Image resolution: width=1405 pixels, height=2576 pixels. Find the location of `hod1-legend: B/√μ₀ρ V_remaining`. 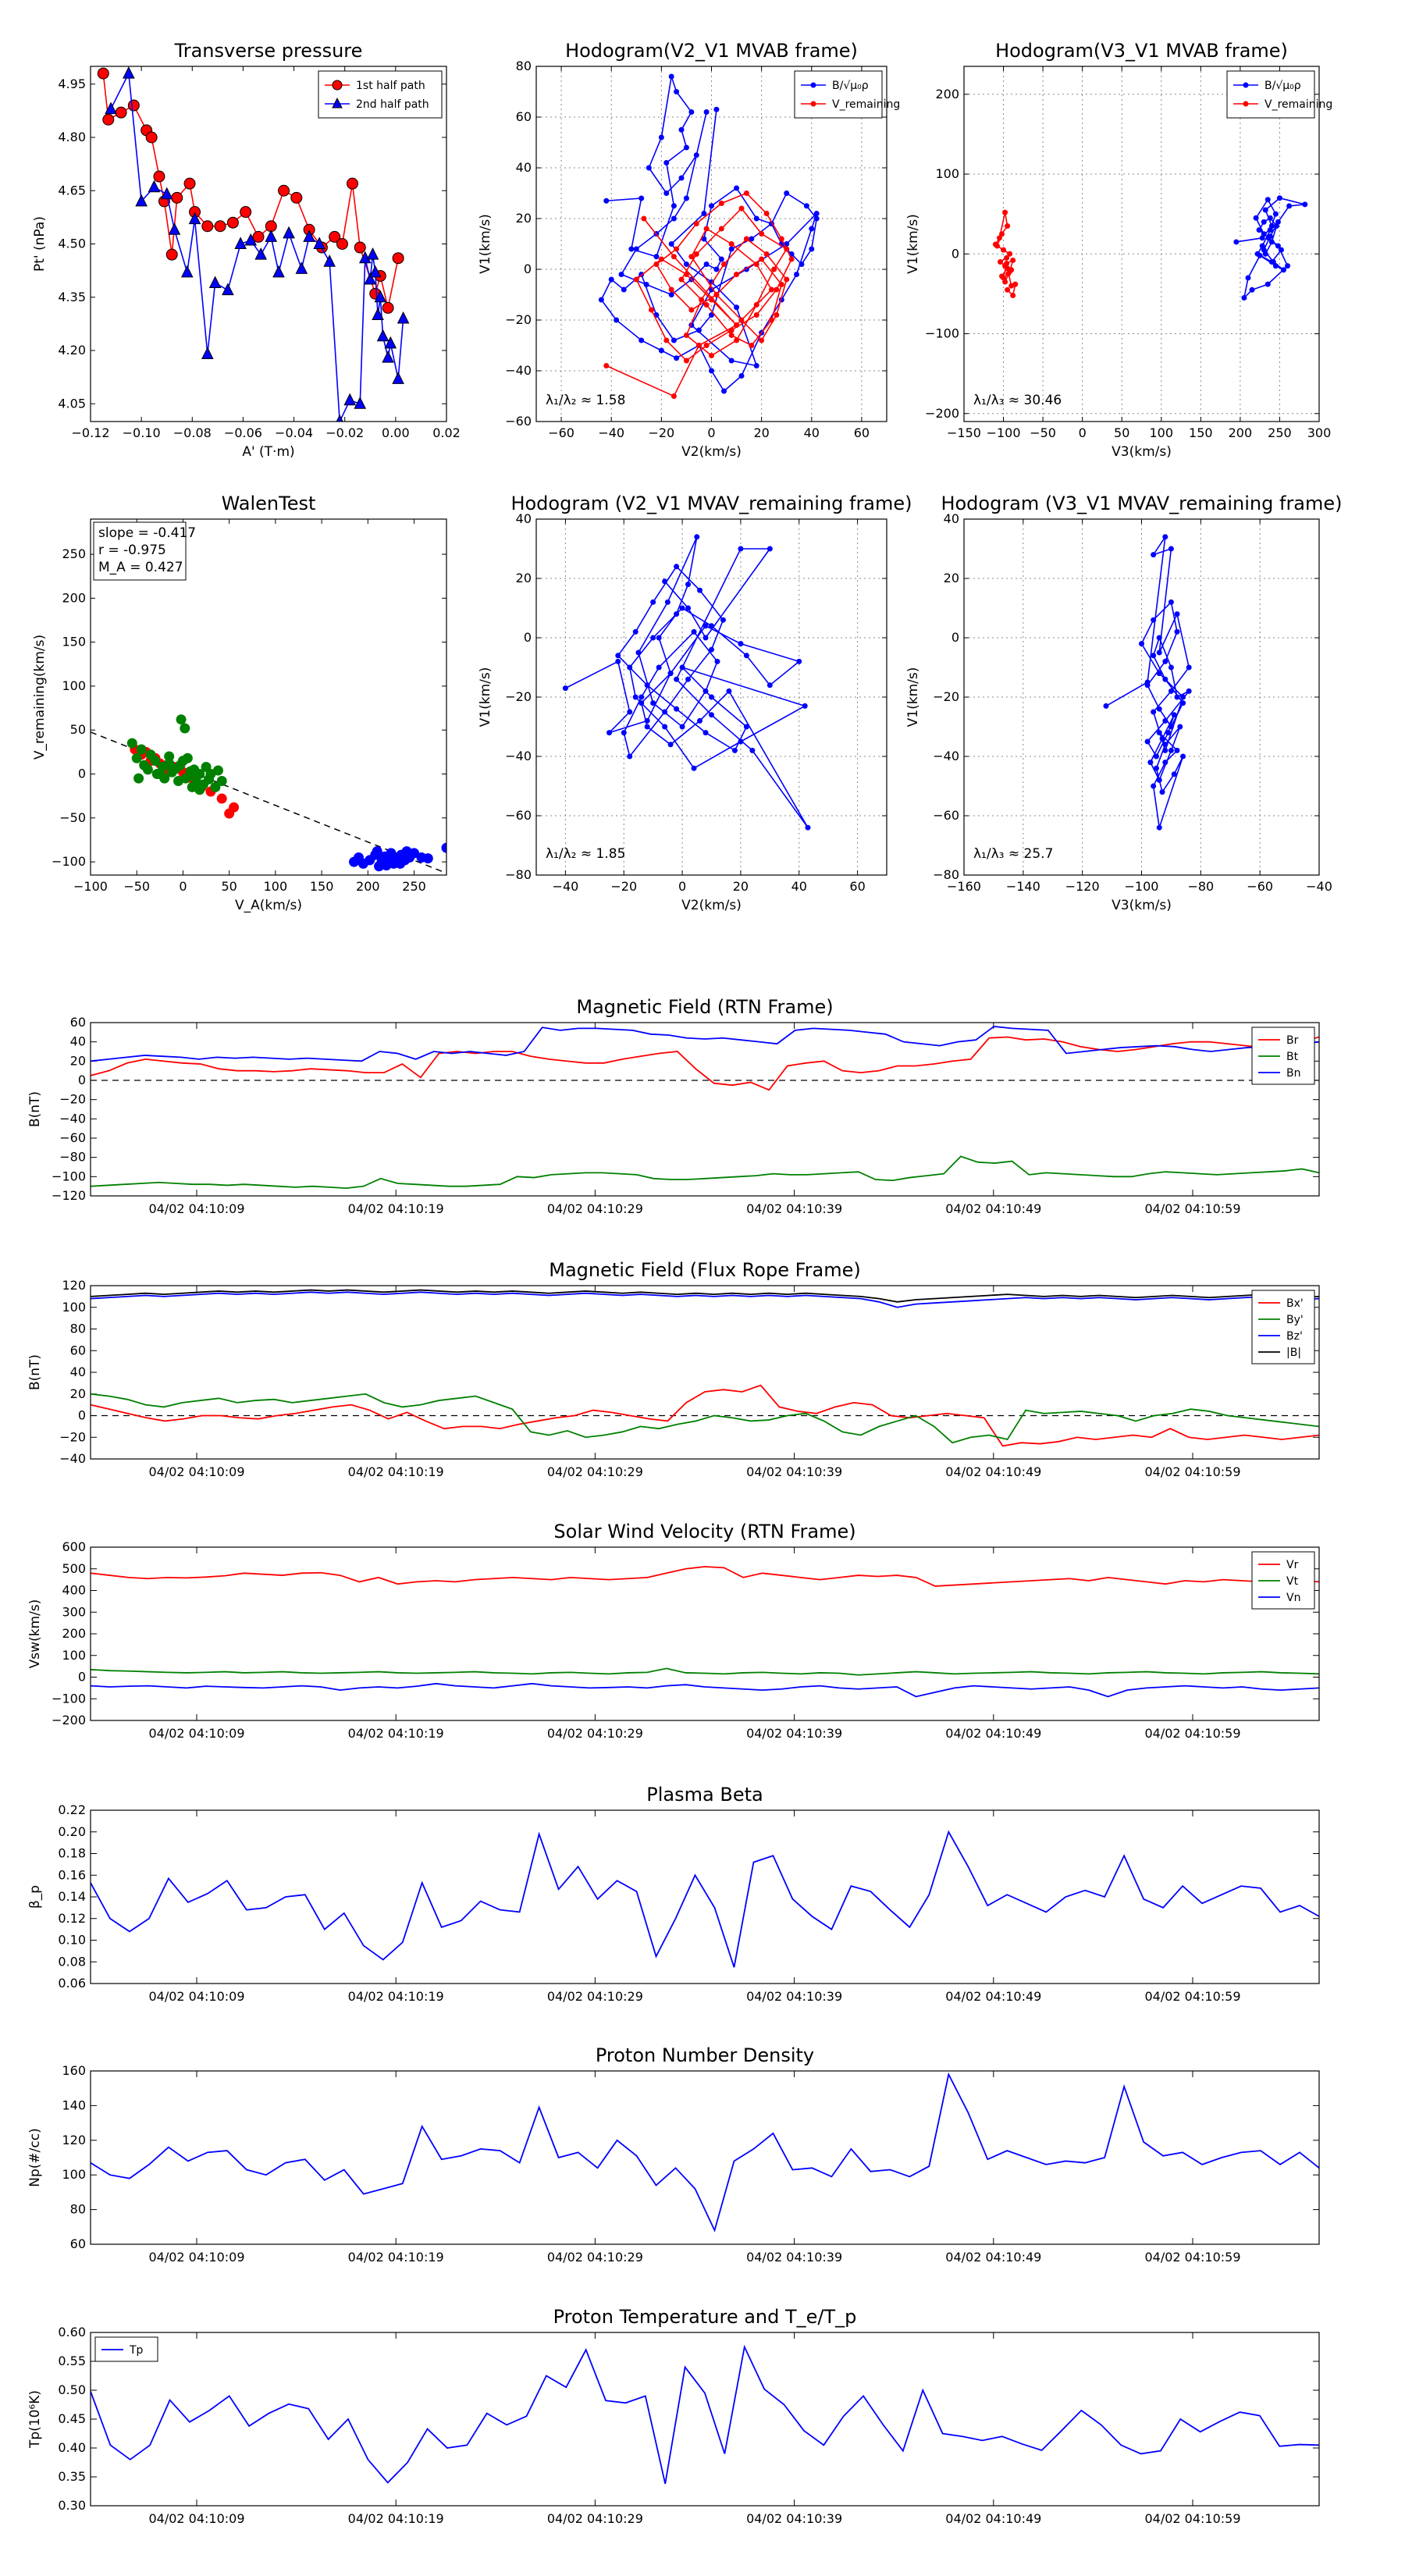

hod1-legend: B/√μ₀ρ V_remaining is located at coordinates (847, 94).